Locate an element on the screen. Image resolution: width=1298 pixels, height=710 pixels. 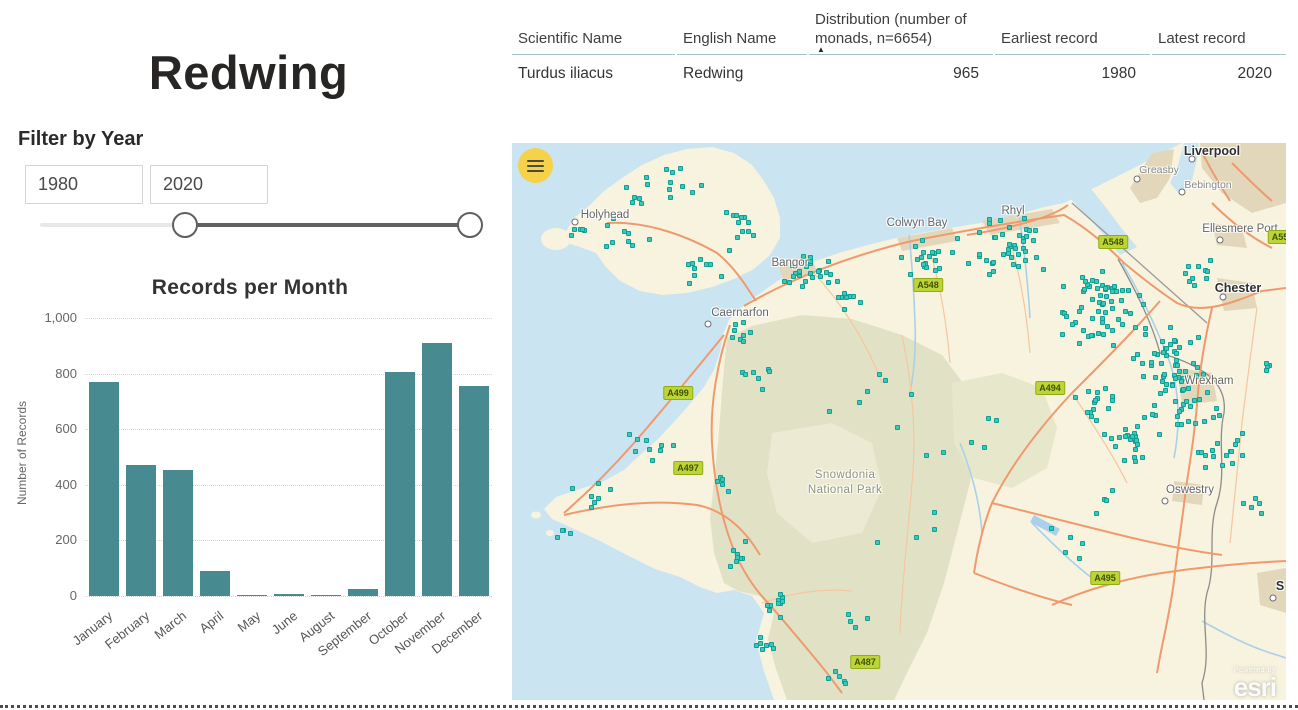
bar-august is located at coordinates (325, 595).